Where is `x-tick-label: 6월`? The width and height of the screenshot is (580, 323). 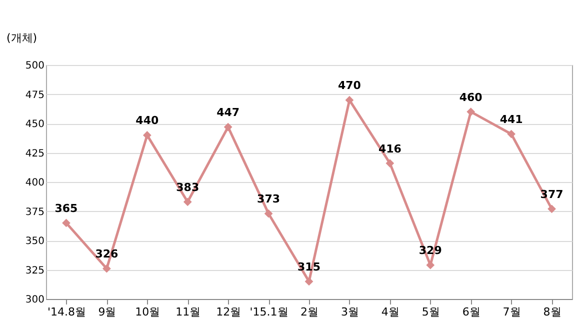
x-tick-label: 6월 is located at coordinates (471, 312).